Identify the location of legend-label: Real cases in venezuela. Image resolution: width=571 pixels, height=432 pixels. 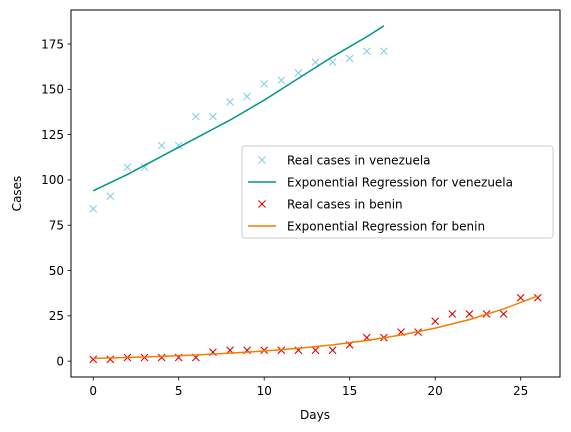
(359, 160).